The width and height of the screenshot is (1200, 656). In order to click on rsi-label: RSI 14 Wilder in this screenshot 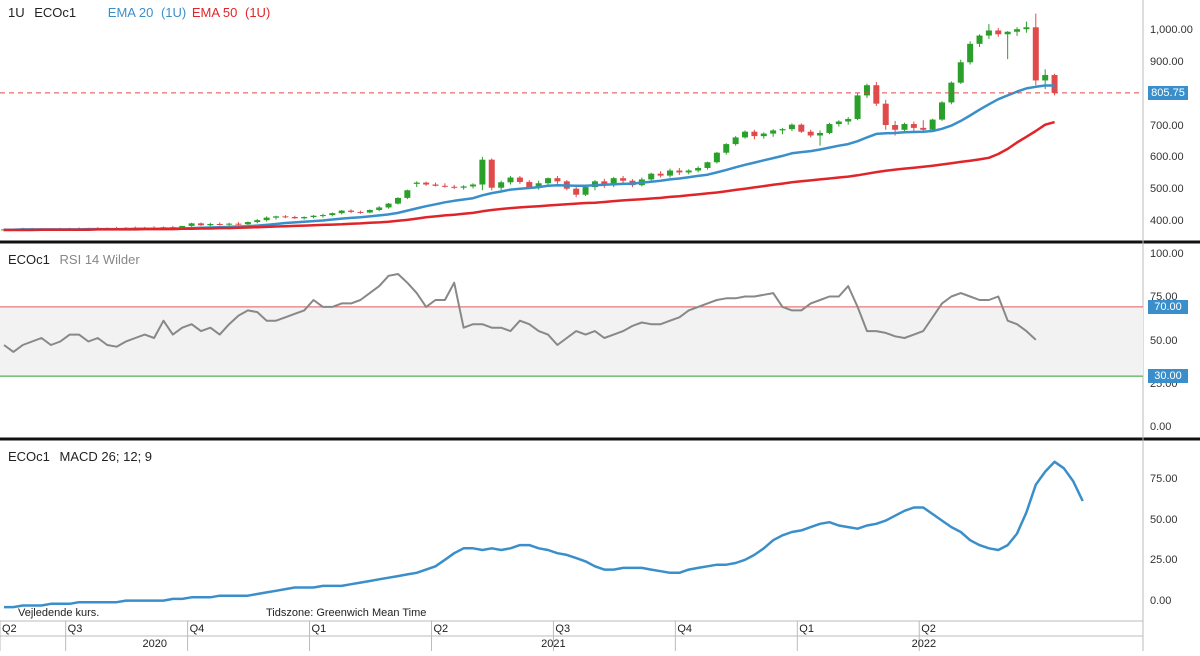, I will do `click(99, 259)`.